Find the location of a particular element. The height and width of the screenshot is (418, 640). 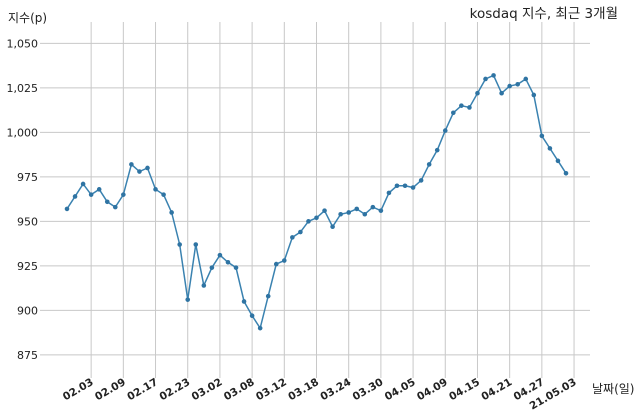

x-tick-label: 02.17 is located at coordinates (142, 389).